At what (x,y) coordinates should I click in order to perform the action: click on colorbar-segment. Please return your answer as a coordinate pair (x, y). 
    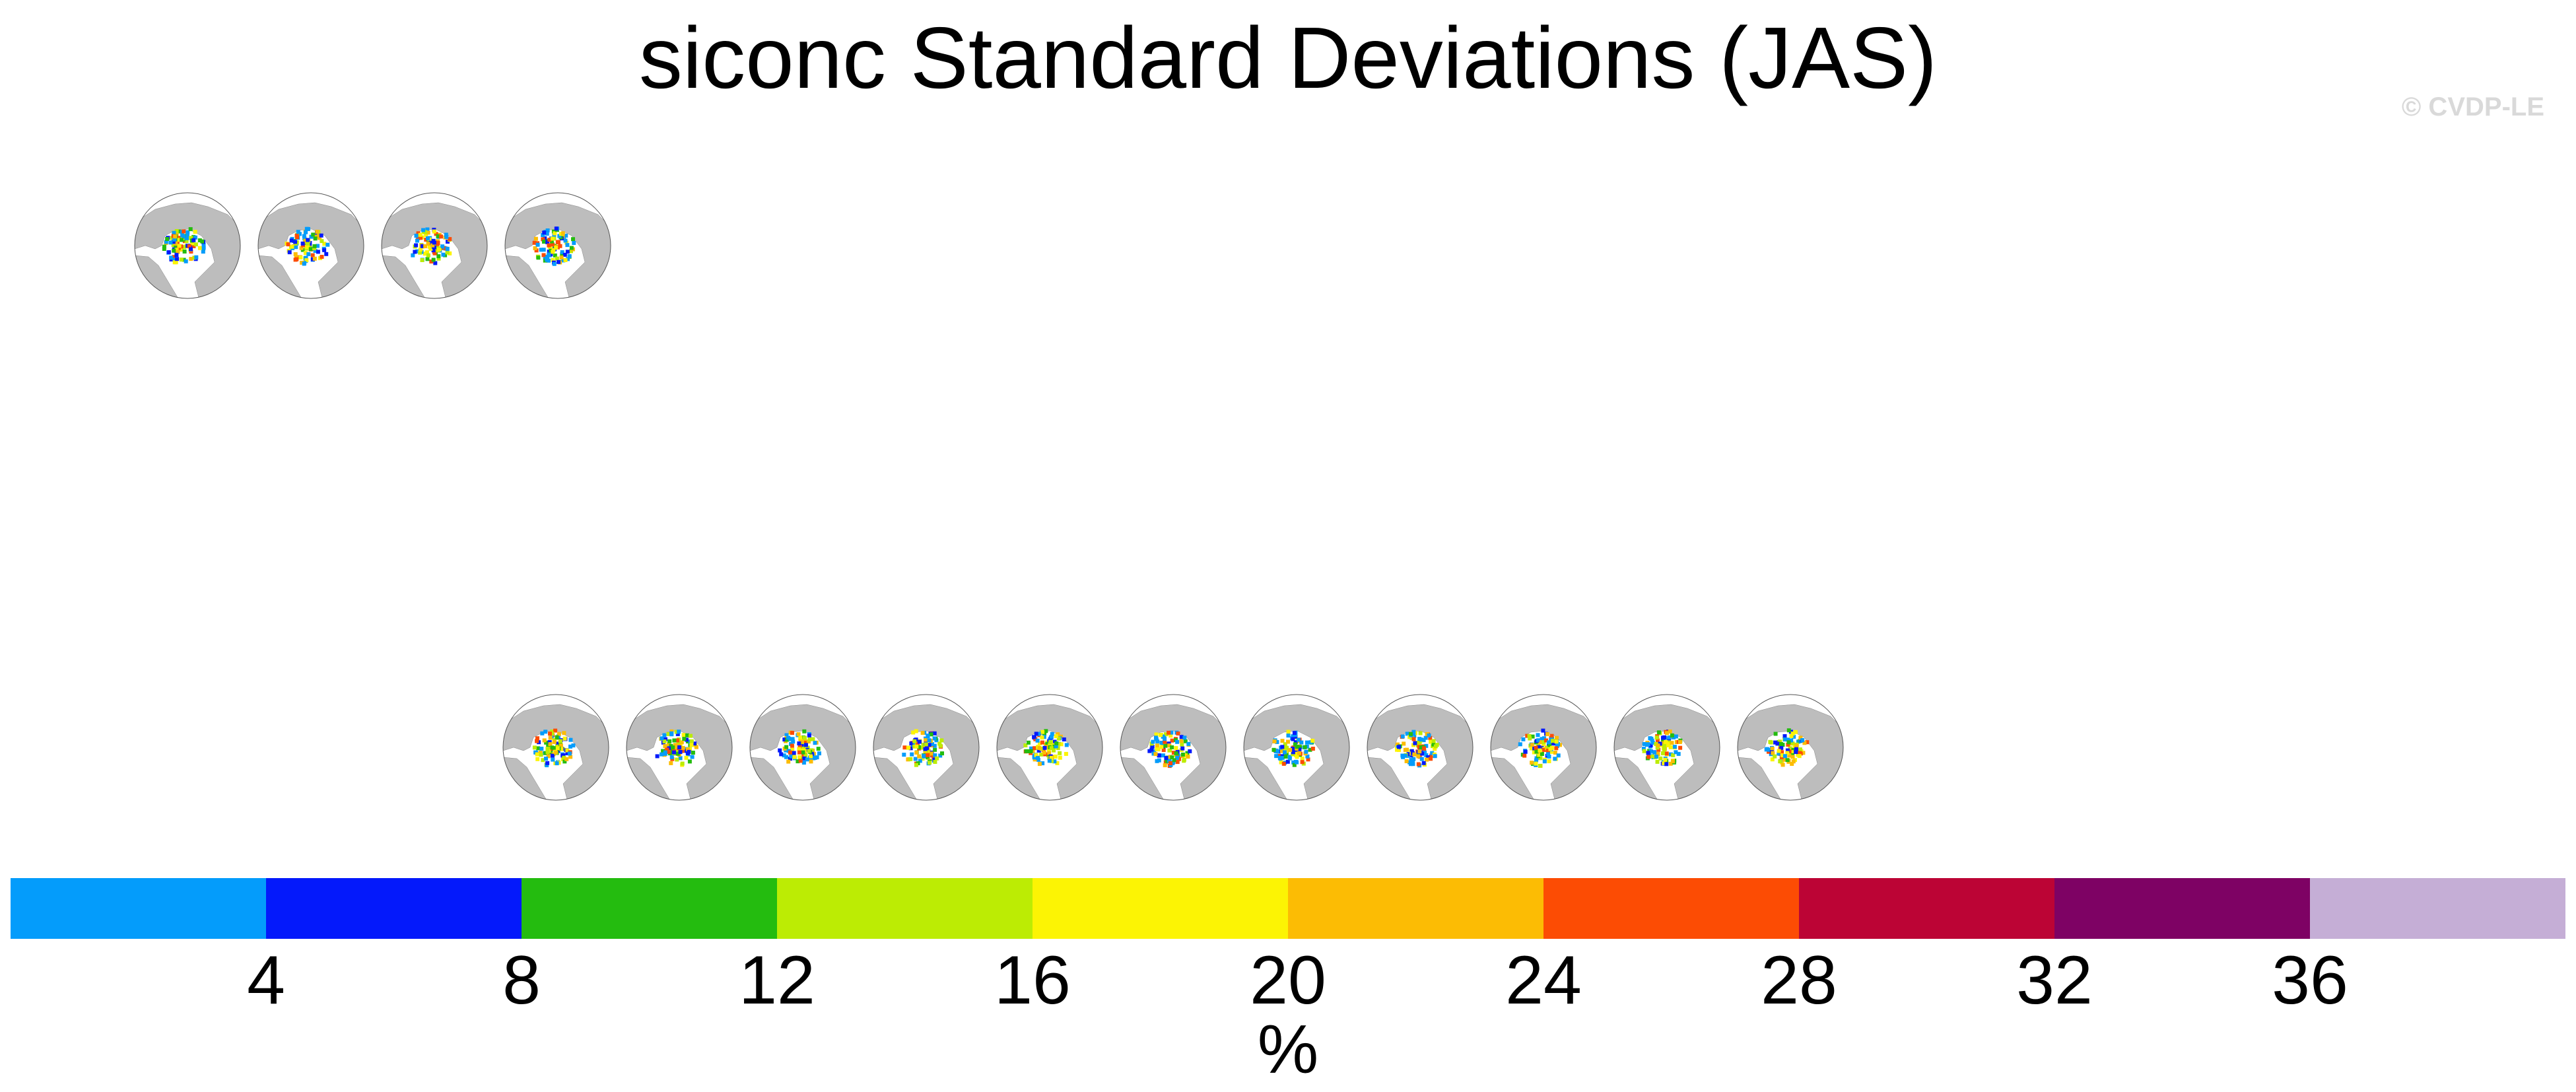
    Looking at the image, I should click on (1927, 908).